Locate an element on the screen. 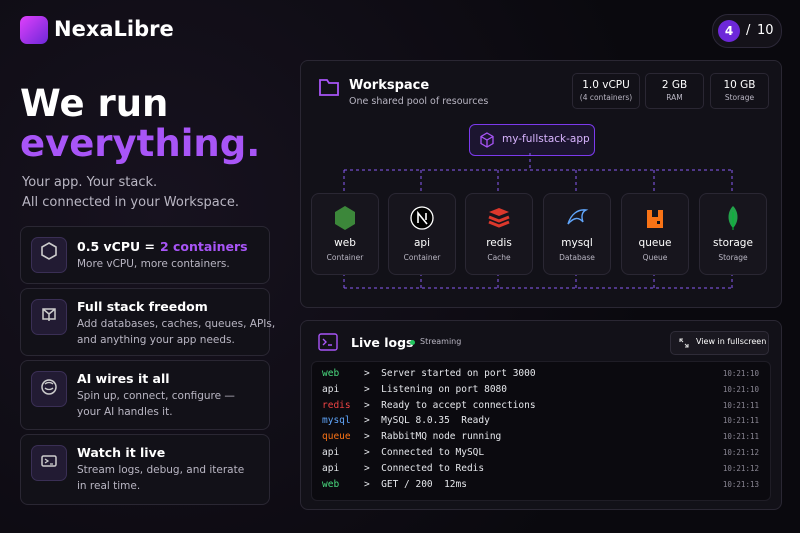 The width and height of the screenshot is (800, 533). stat-box: 2 GB RAM is located at coordinates (674, 91).